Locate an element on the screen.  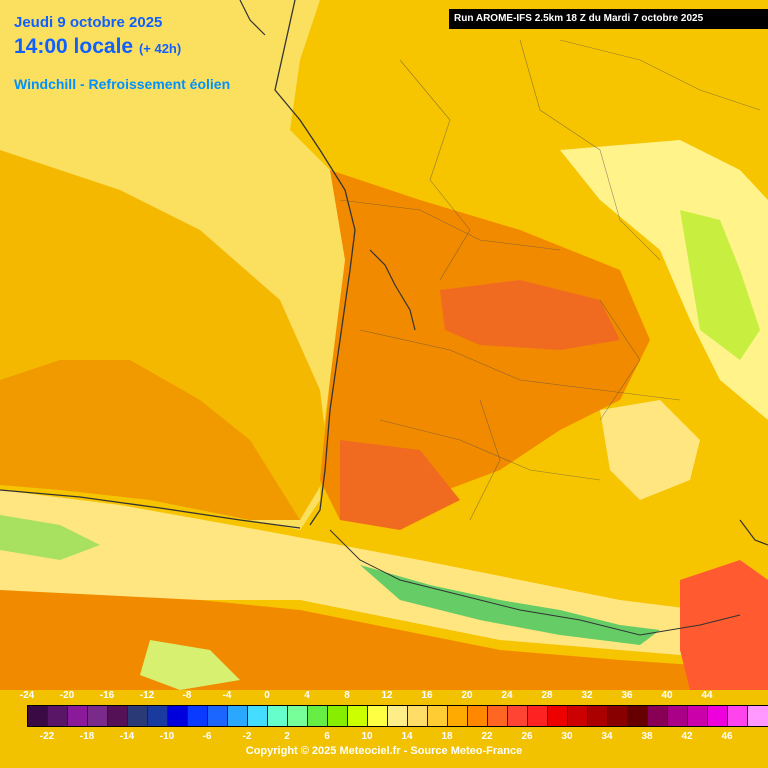
gironde-estuary is located at coordinates (392, 290).